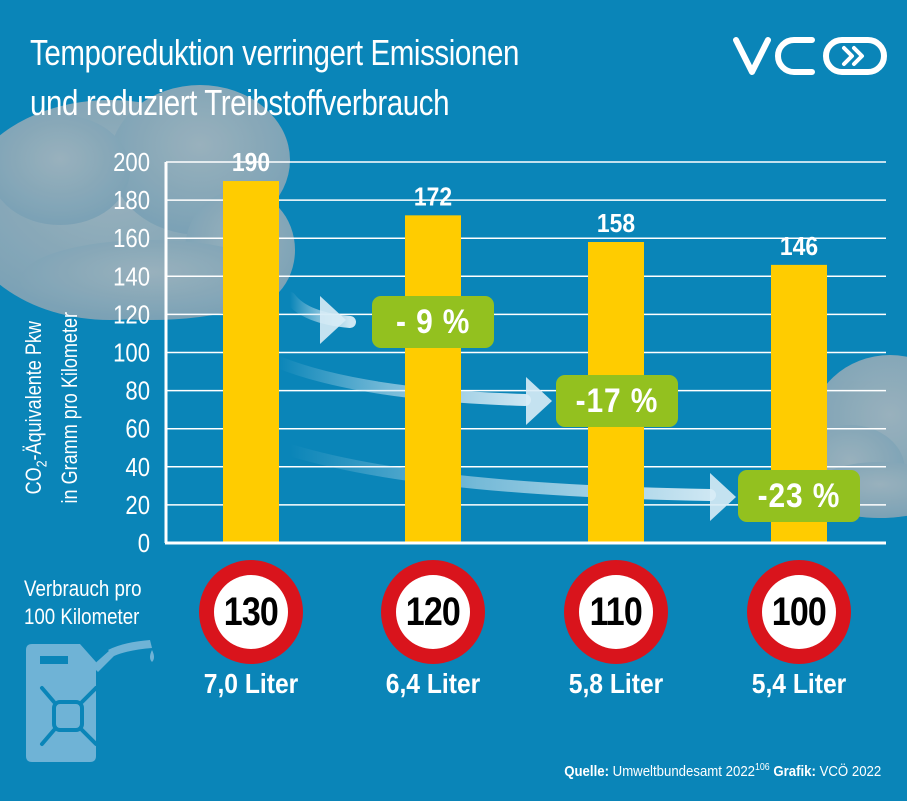 The image size is (907, 801). I want to click on liters-110: 5,8 Liter, so click(616, 683).